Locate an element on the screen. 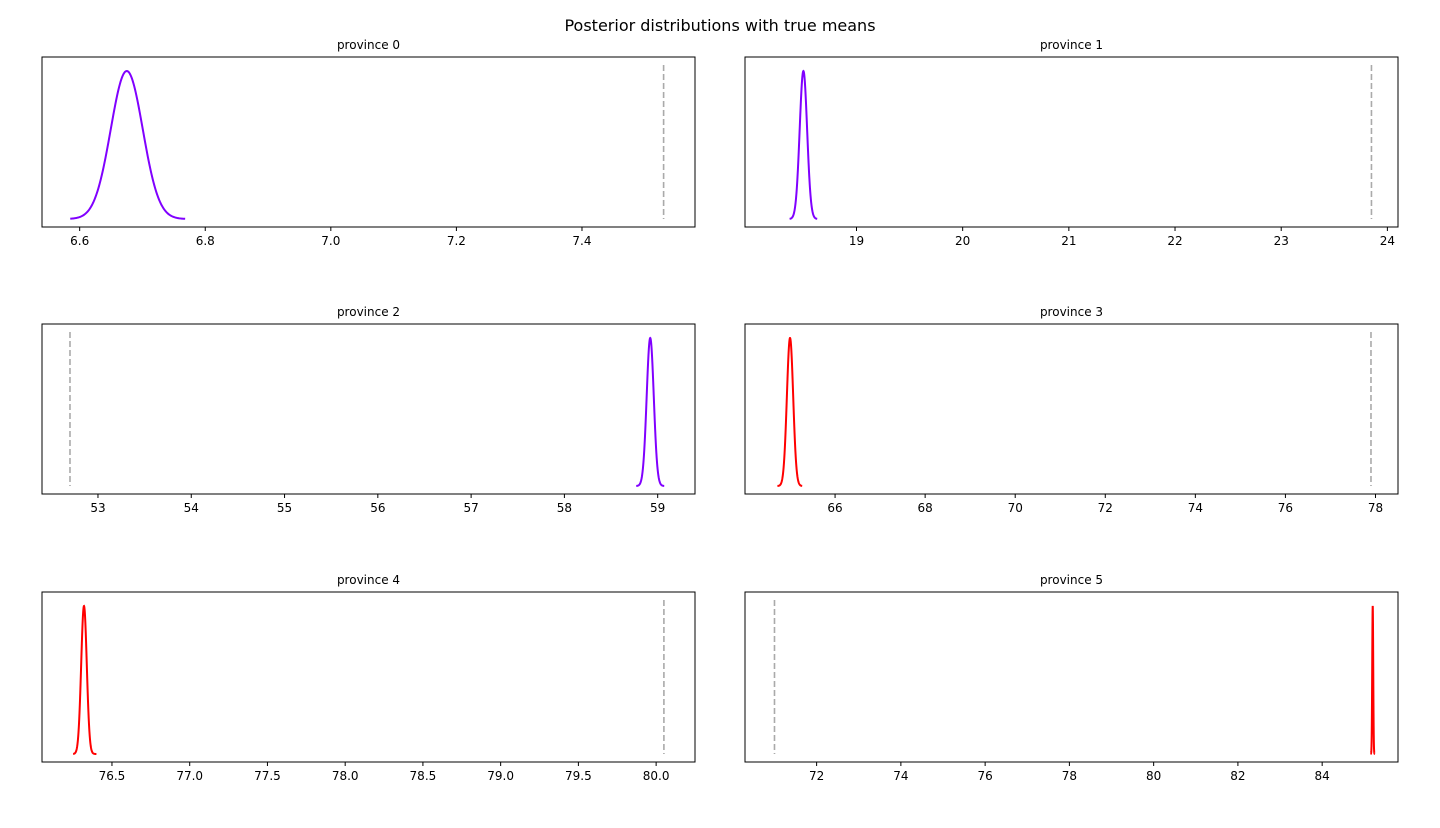 Image resolution: width=1440 pixels, height=828 pixels. x-tick-label: 6.8 is located at coordinates (205, 241).